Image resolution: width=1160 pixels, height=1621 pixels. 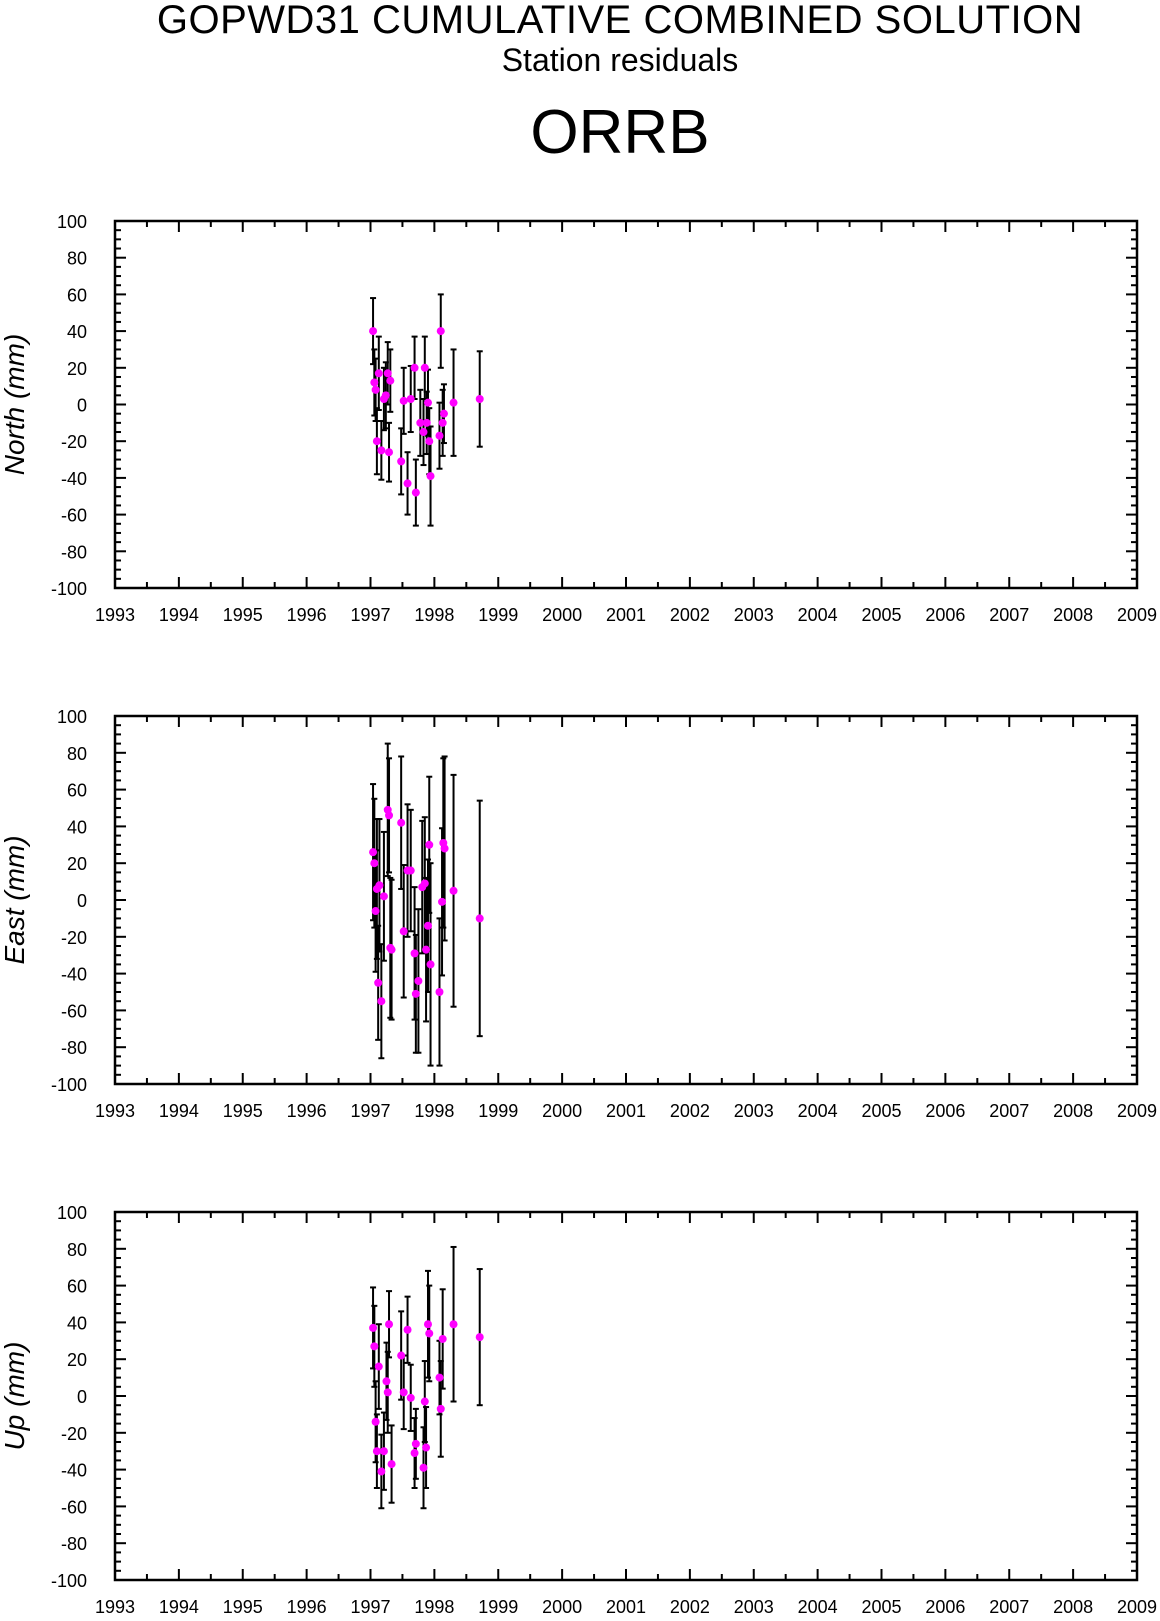 I want to click on y-tick-label: 0, so click(x=82, y=1397).